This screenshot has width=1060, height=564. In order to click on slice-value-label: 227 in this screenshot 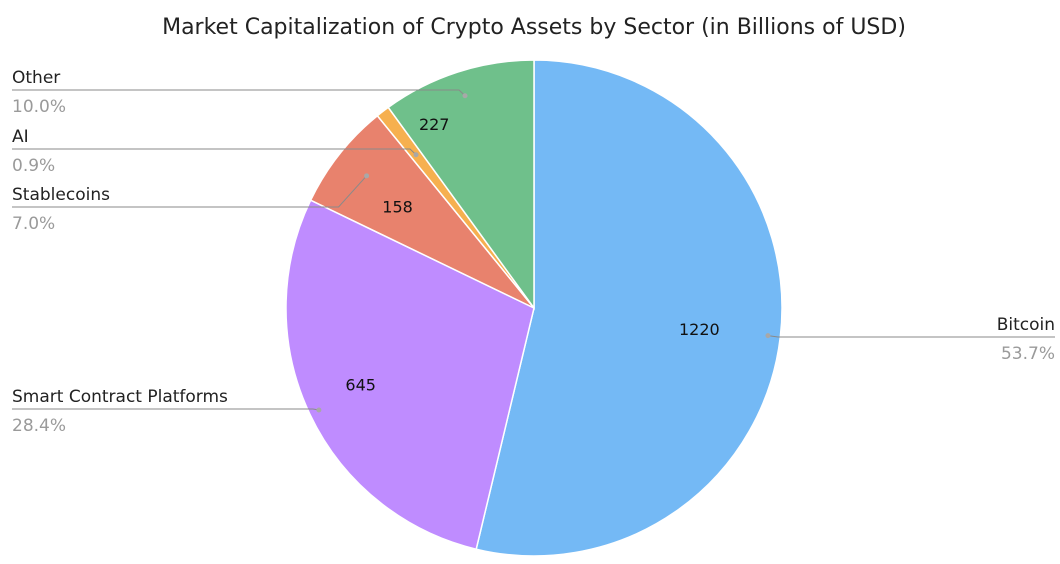, I will do `click(434, 124)`.